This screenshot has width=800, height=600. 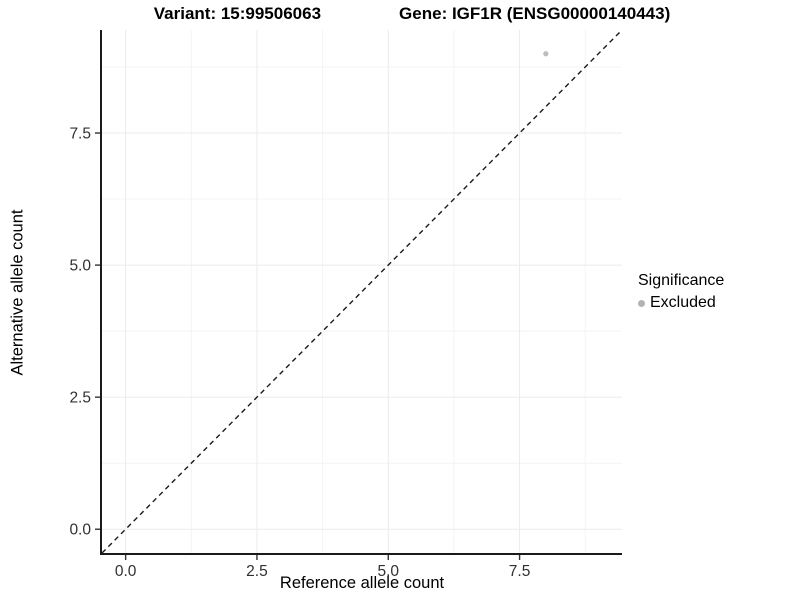 I want to click on legend: Significance Excluded, so click(x=681, y=292).